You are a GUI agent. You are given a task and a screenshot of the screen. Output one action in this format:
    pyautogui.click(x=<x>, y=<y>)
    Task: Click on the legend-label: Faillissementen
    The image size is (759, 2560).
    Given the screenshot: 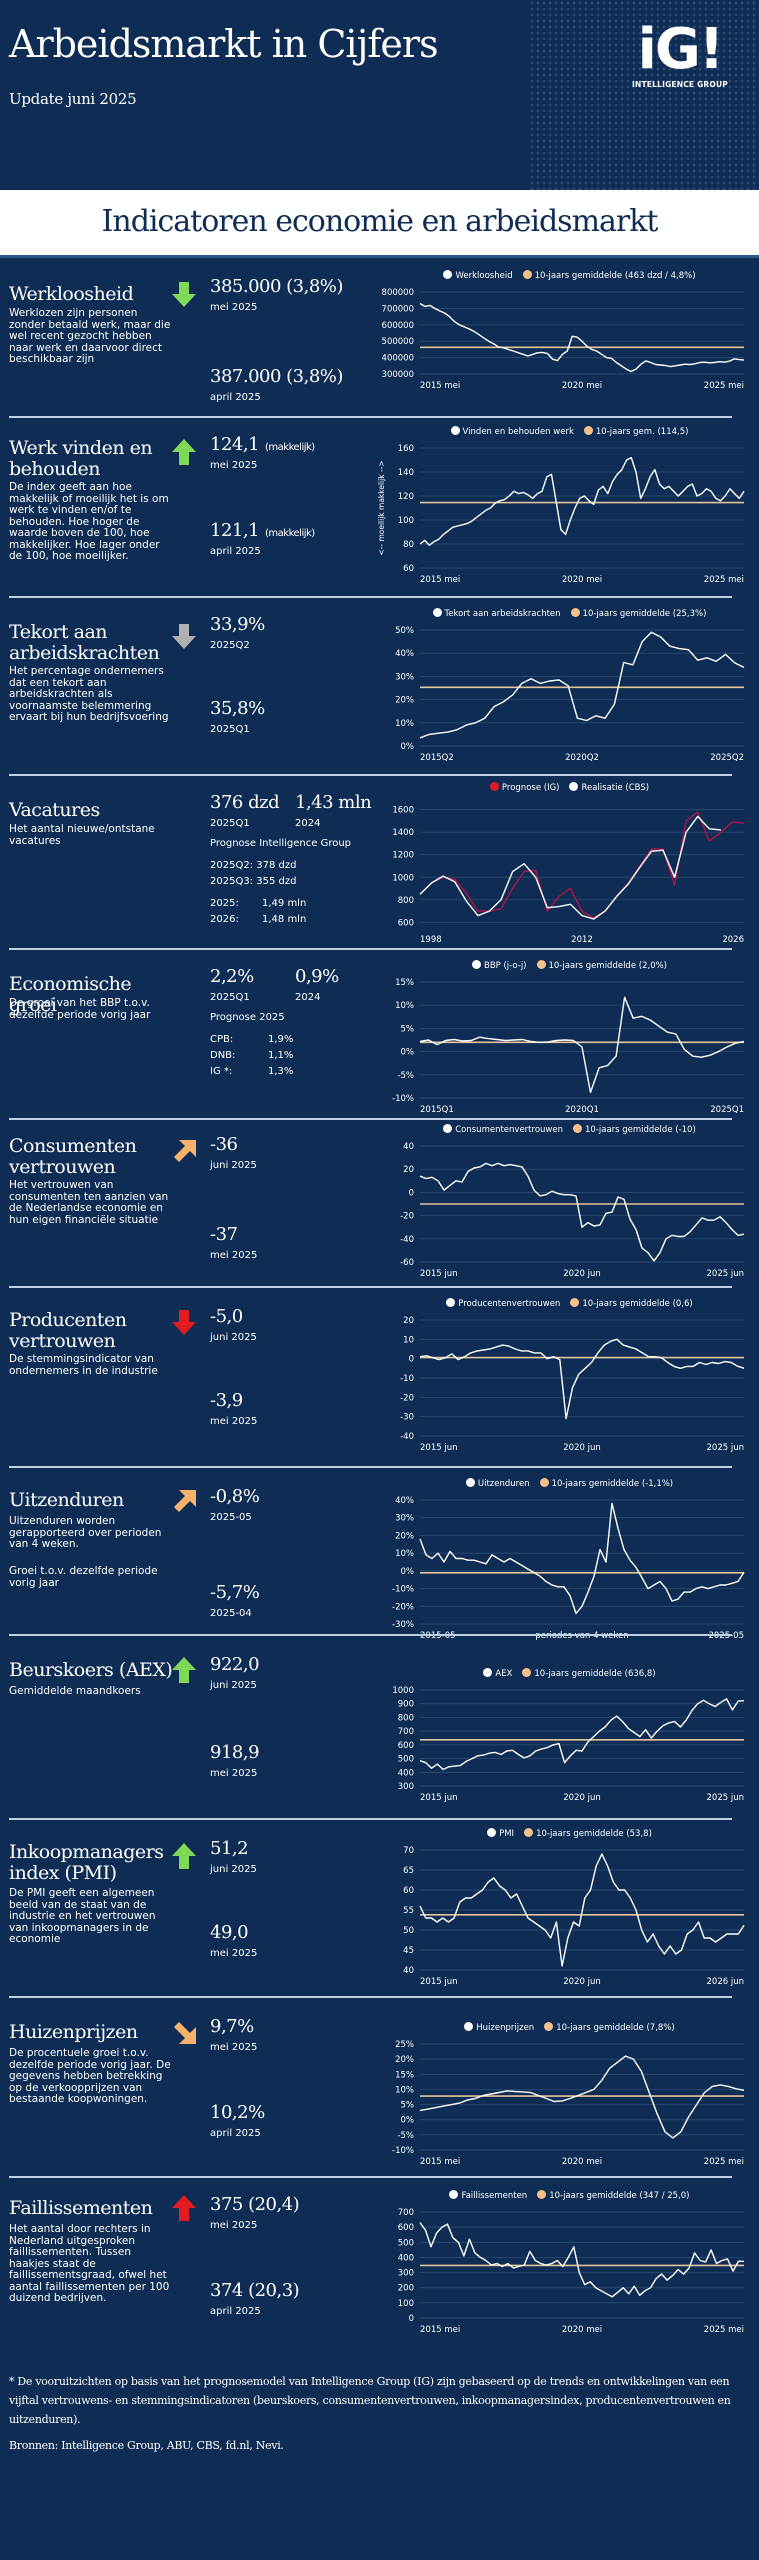 What is the action you would take?
    pyautogui.click(x=494, y=2196)
    